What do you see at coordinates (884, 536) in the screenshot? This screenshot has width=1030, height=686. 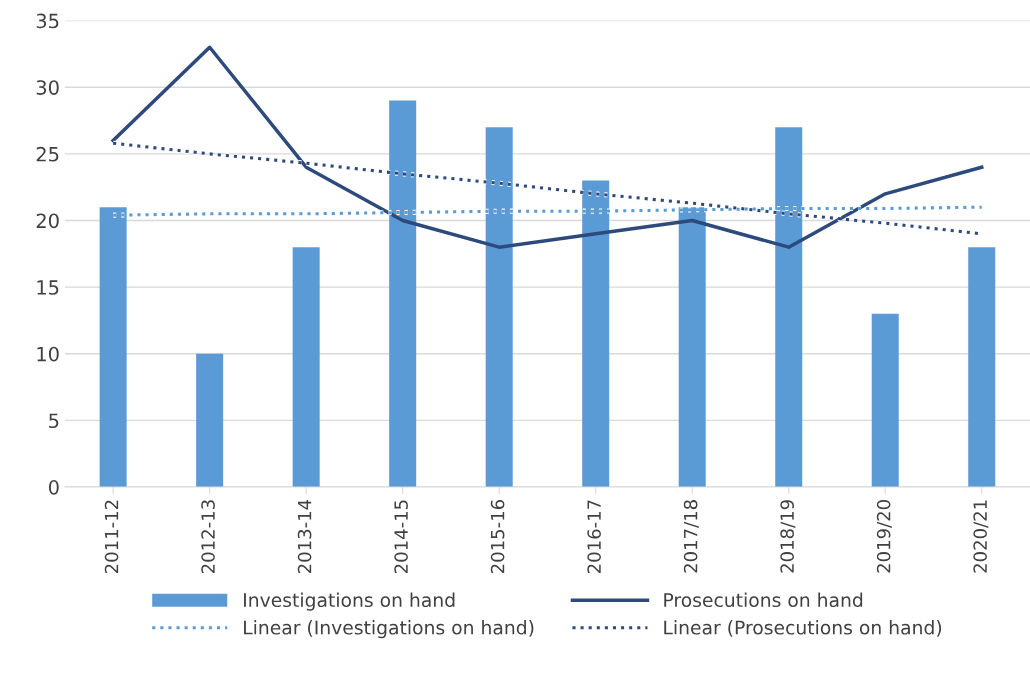 I see `x-tick-label: 2019/20` at bounding box center [884, 536].